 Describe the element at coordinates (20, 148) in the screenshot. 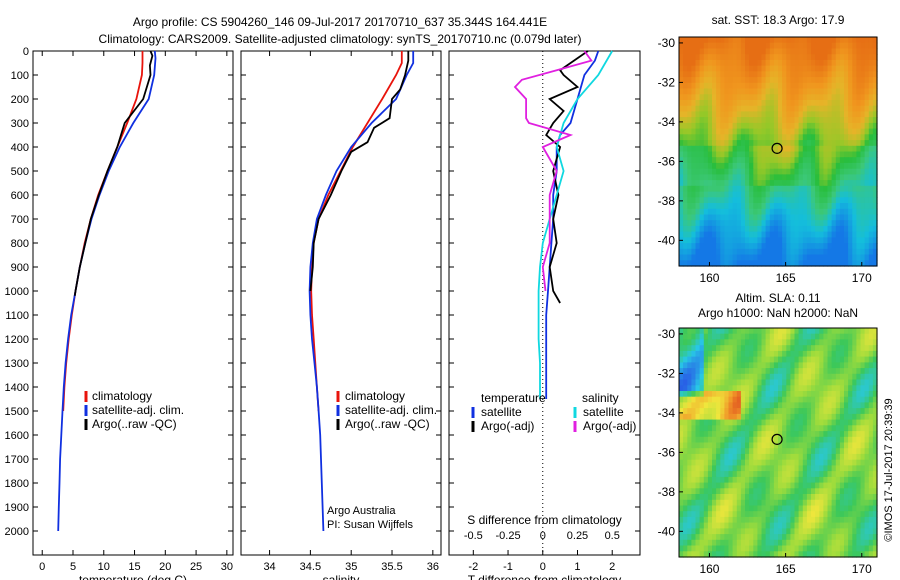

I see `y-tick-label: 400` at that location.